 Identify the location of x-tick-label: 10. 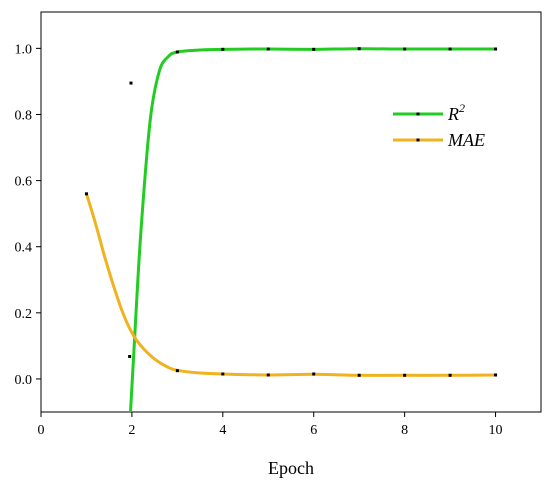
(496, 430).